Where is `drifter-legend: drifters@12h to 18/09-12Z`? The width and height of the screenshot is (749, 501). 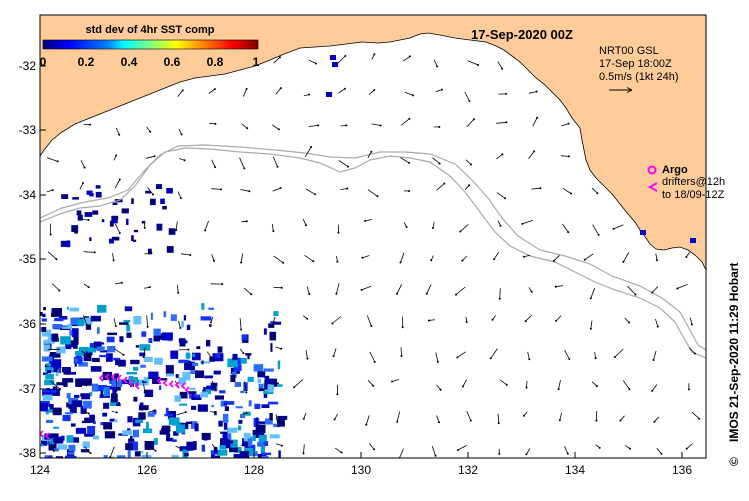
drifter-legend: drifters@12h to 18/09-12Z is located at coordinates (687, 188).